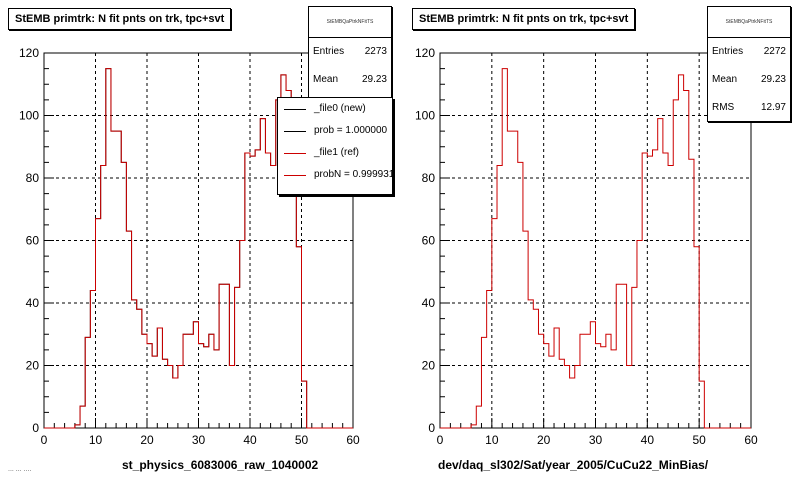 This screenshot has height=480, width=800. Describe the element at coordinates (302, 440) in the screenshot. I see `left-x-tick-label: 50` at that location.